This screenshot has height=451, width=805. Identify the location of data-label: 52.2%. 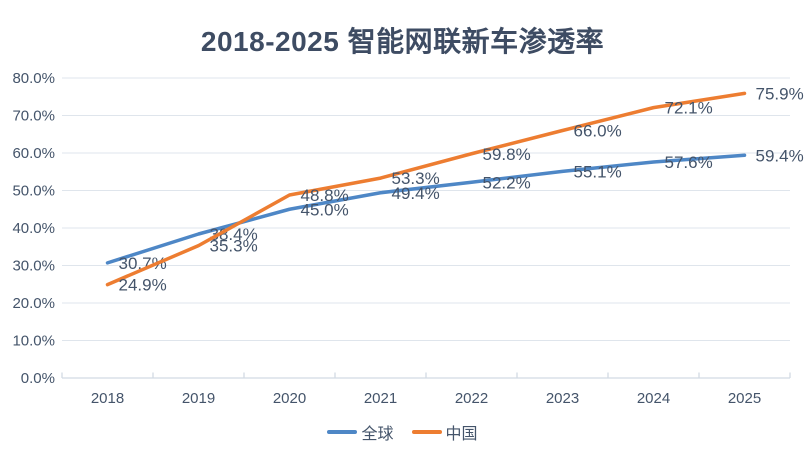
(507, 182).